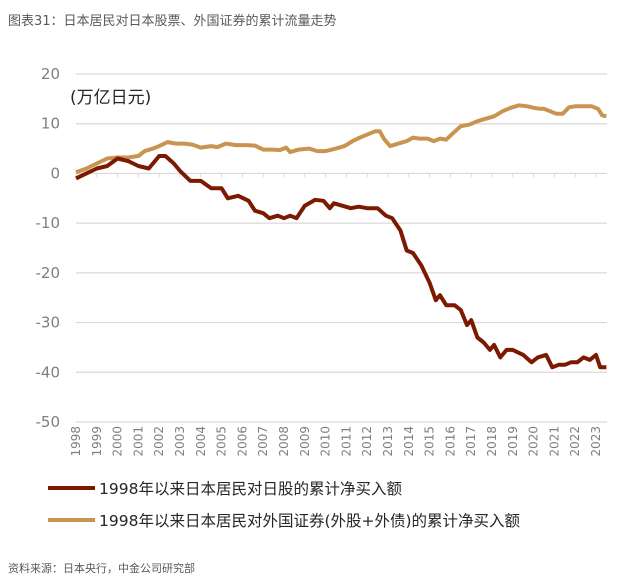 This screenshot has width=640, height=585. What do you see at coordinates (50, 124) in the screenshot?
I see `y-tick-label: 10` at bounding box center [50, 124].